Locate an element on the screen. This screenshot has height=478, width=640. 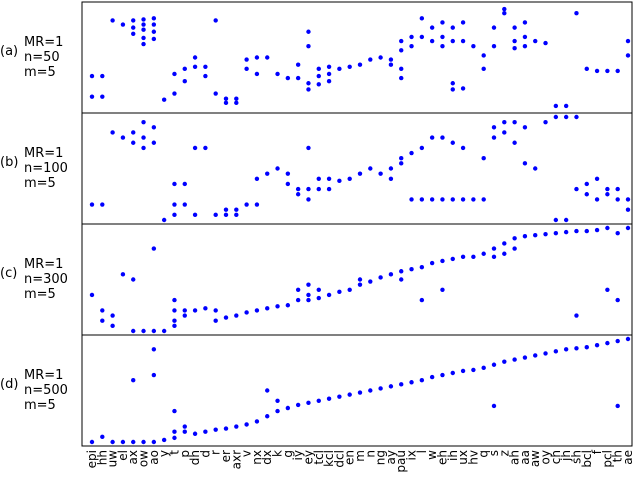
x-tick-label: ix is located at coordinates (412, 455).